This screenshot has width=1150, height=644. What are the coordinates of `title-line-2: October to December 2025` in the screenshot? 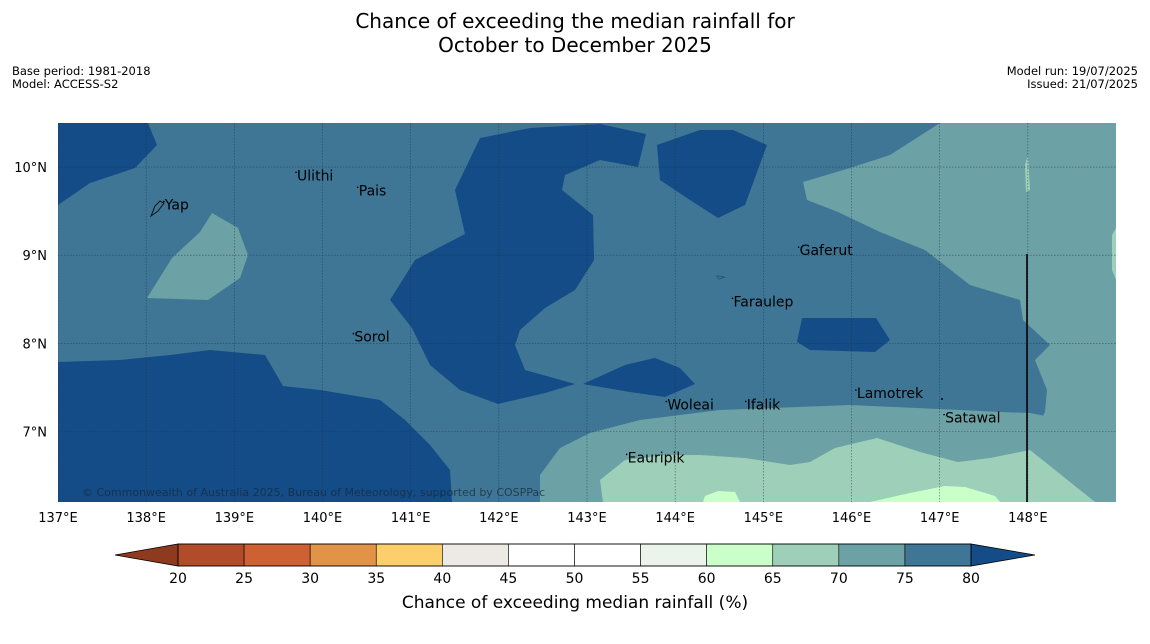 It's located at (575, 45).